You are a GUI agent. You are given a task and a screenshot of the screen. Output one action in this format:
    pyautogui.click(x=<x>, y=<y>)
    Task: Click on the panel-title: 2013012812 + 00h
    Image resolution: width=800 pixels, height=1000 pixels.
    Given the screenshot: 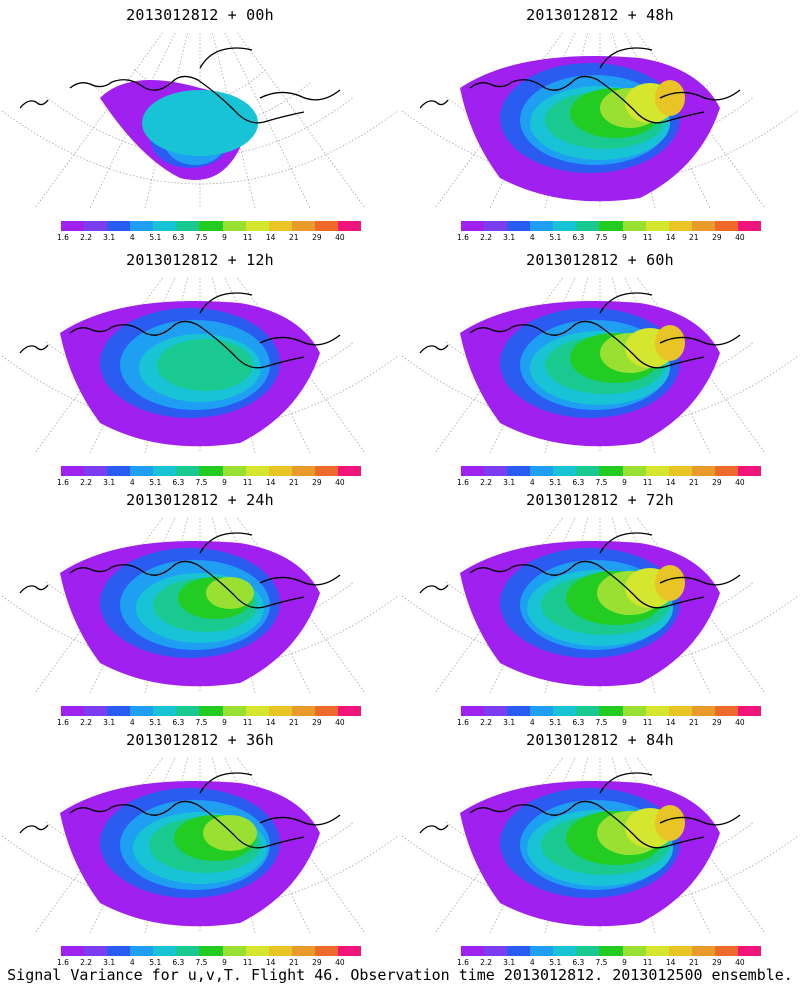 What is the action you would take?
    pyautogui.click(x=200, y=15)
    